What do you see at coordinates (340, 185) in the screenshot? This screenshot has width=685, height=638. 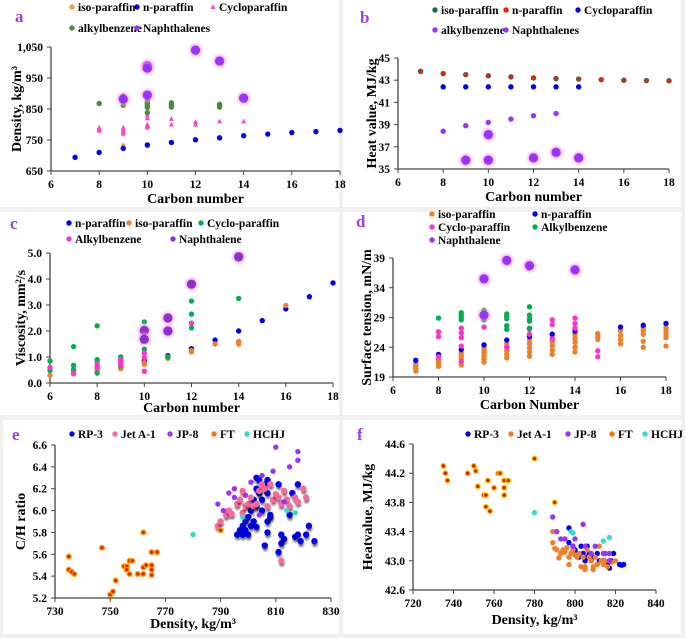 I see `x-tick-label: 18` at bounding box center [340, 185].